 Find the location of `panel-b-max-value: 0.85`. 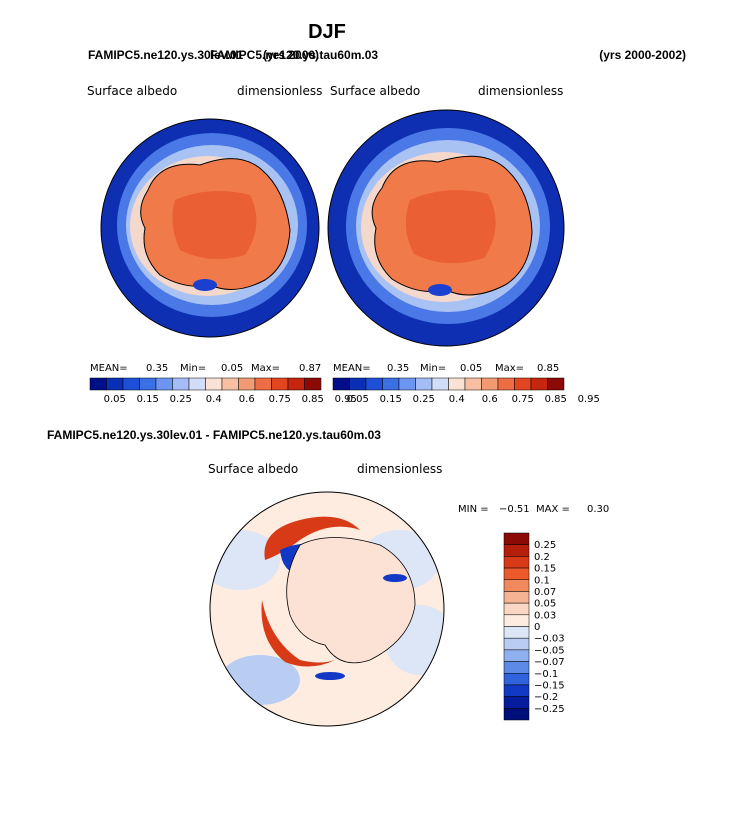

panel-b-max-value: 0.85 is located at coordinates (548, 368).